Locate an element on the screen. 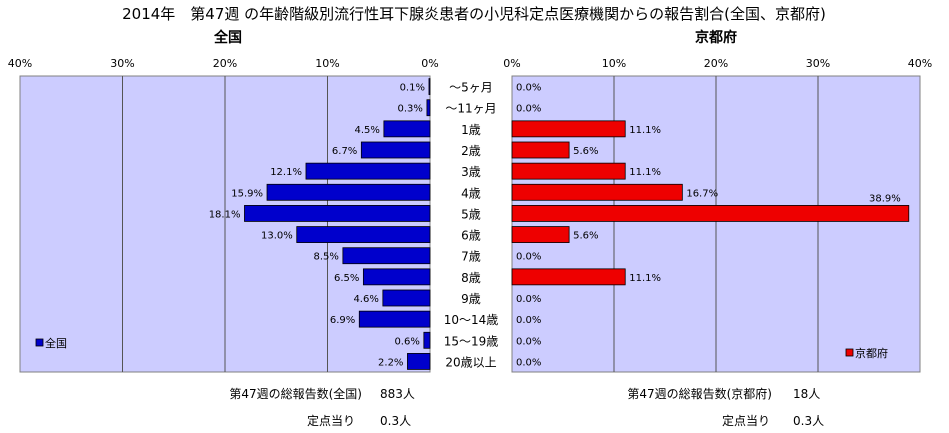  kyoto-total-value: 18人 is located at coordinates (806, 394).